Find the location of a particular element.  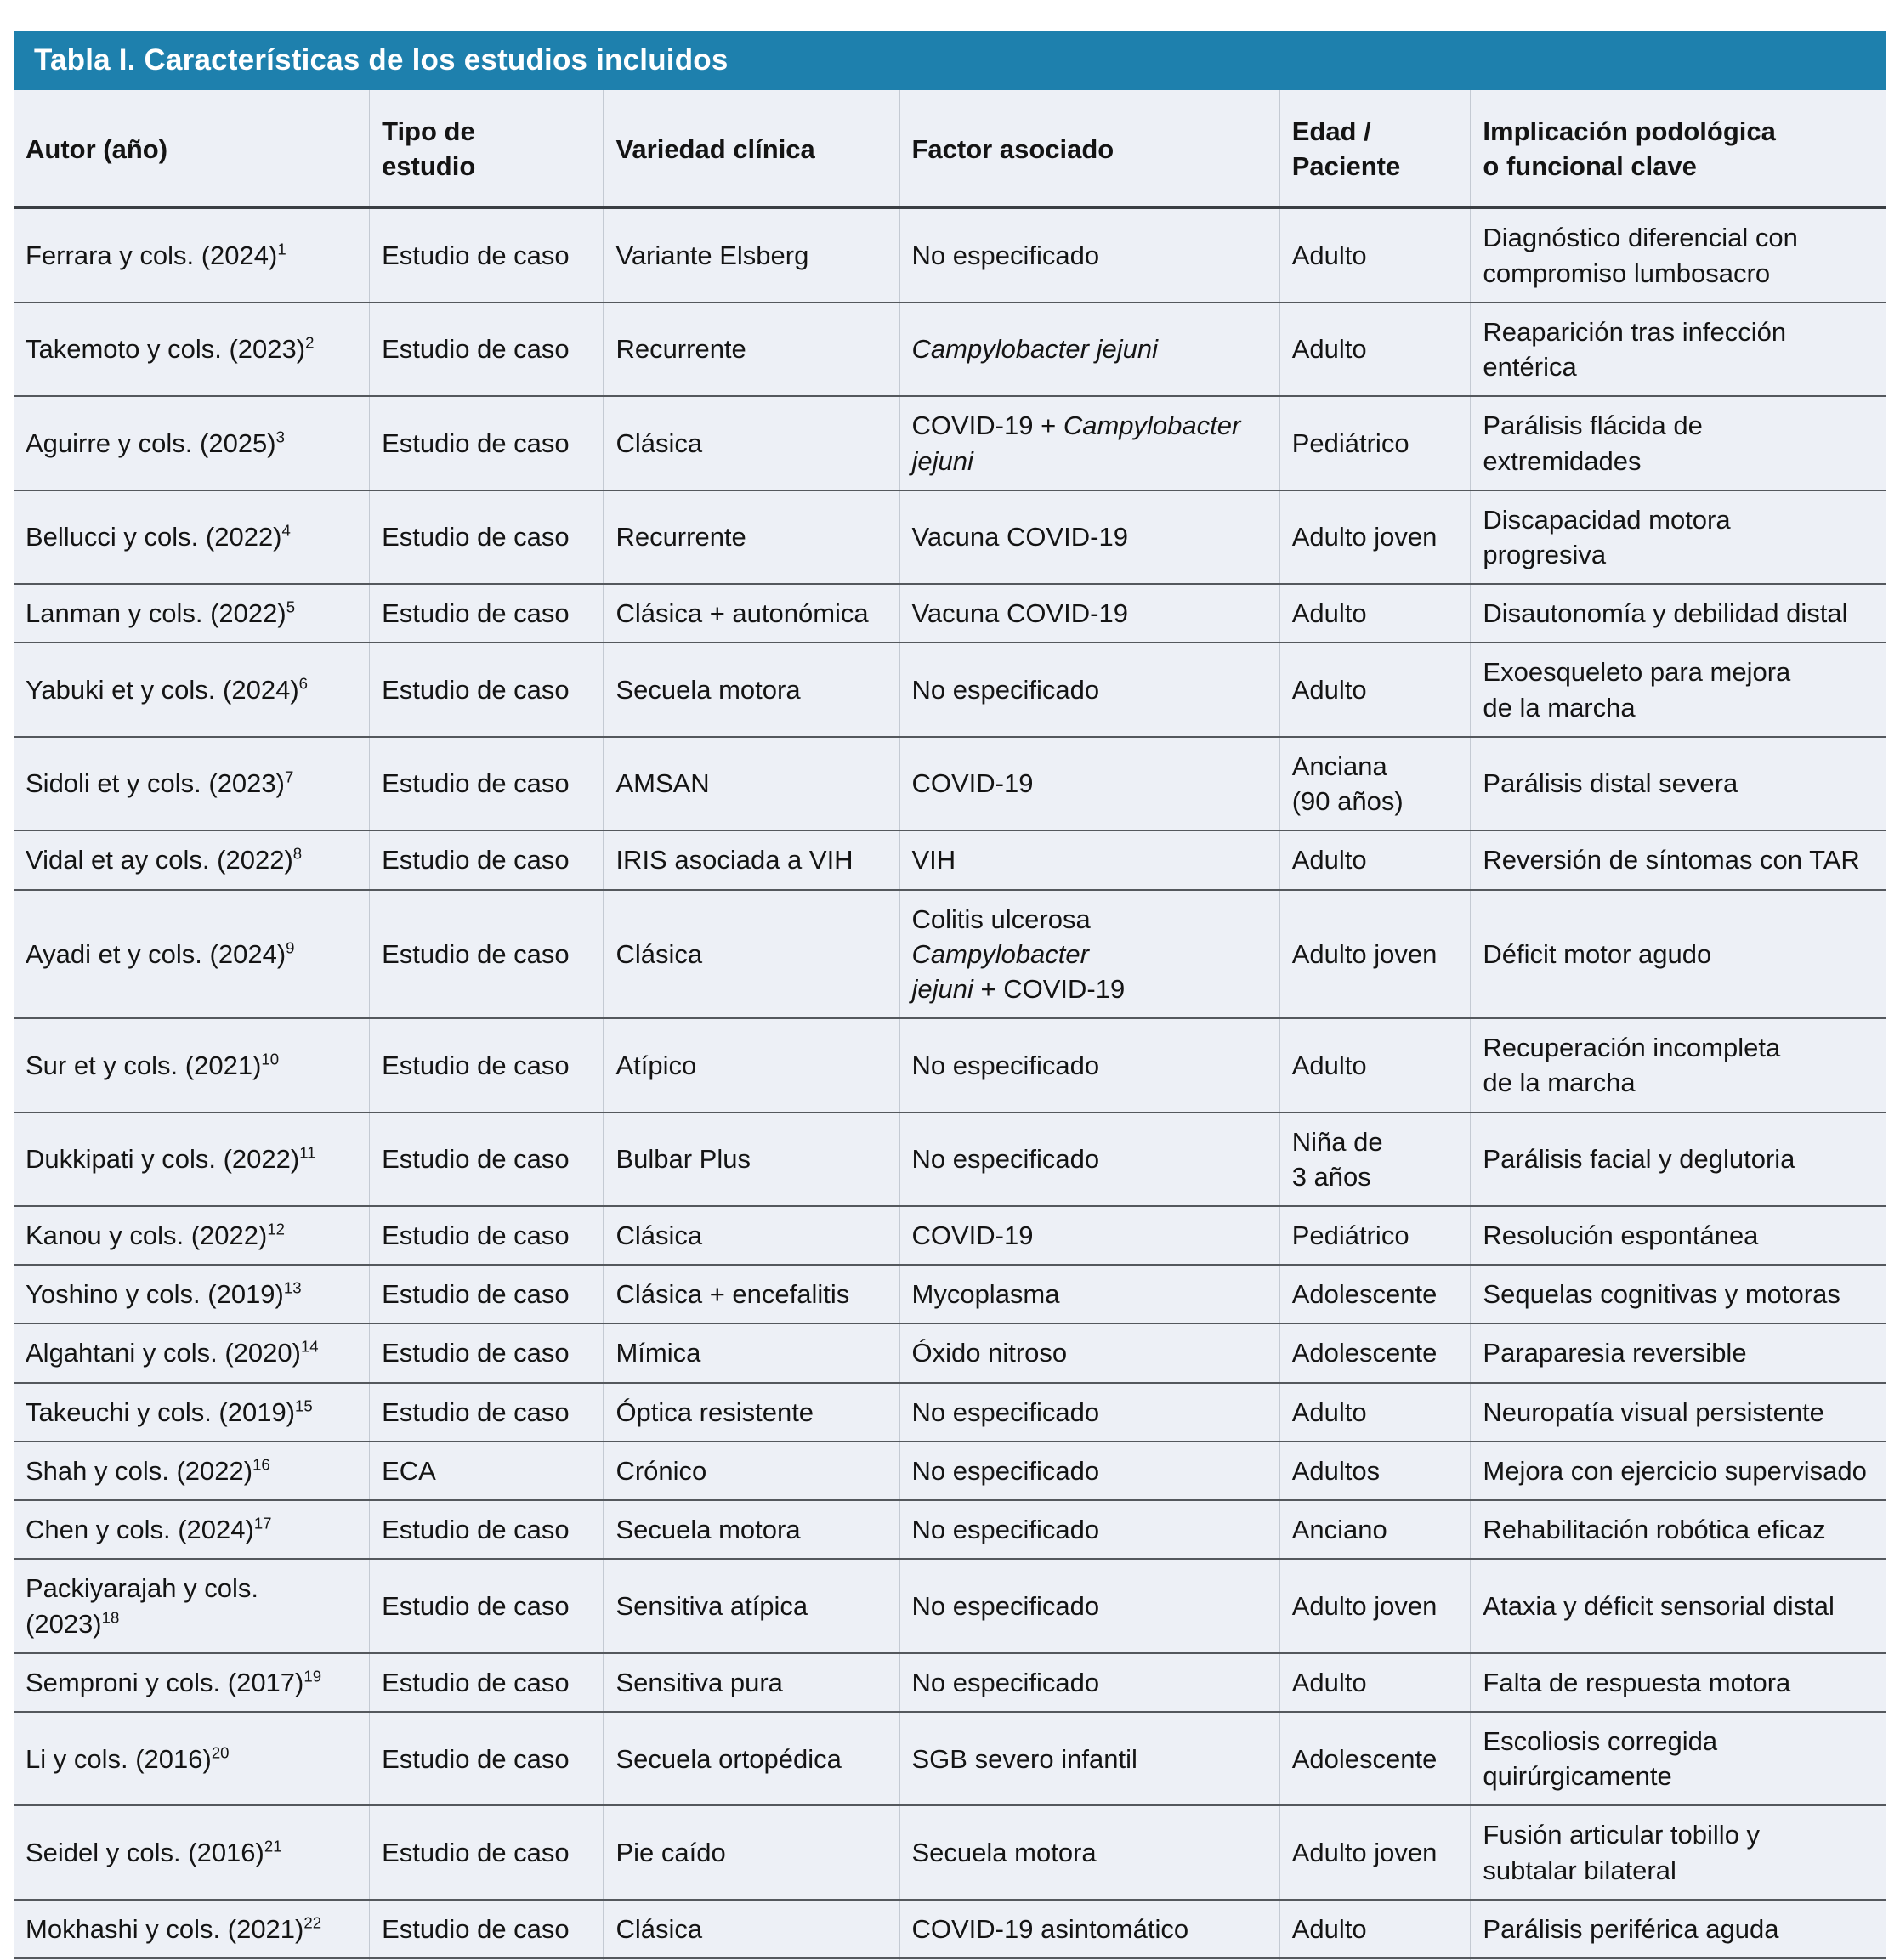

cell-author: Takemoto y cols. (2023)2 is located at coordinates (192, 349).